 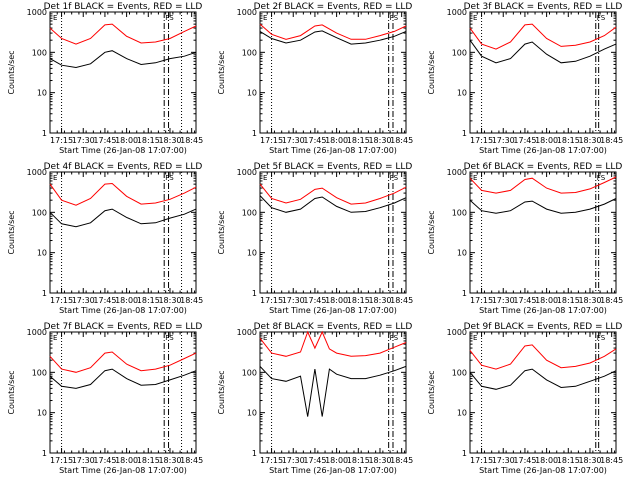 I want to click on panel-title: Det 2f BLACK = Events, RED = LLD, so click(x=333, y=7).